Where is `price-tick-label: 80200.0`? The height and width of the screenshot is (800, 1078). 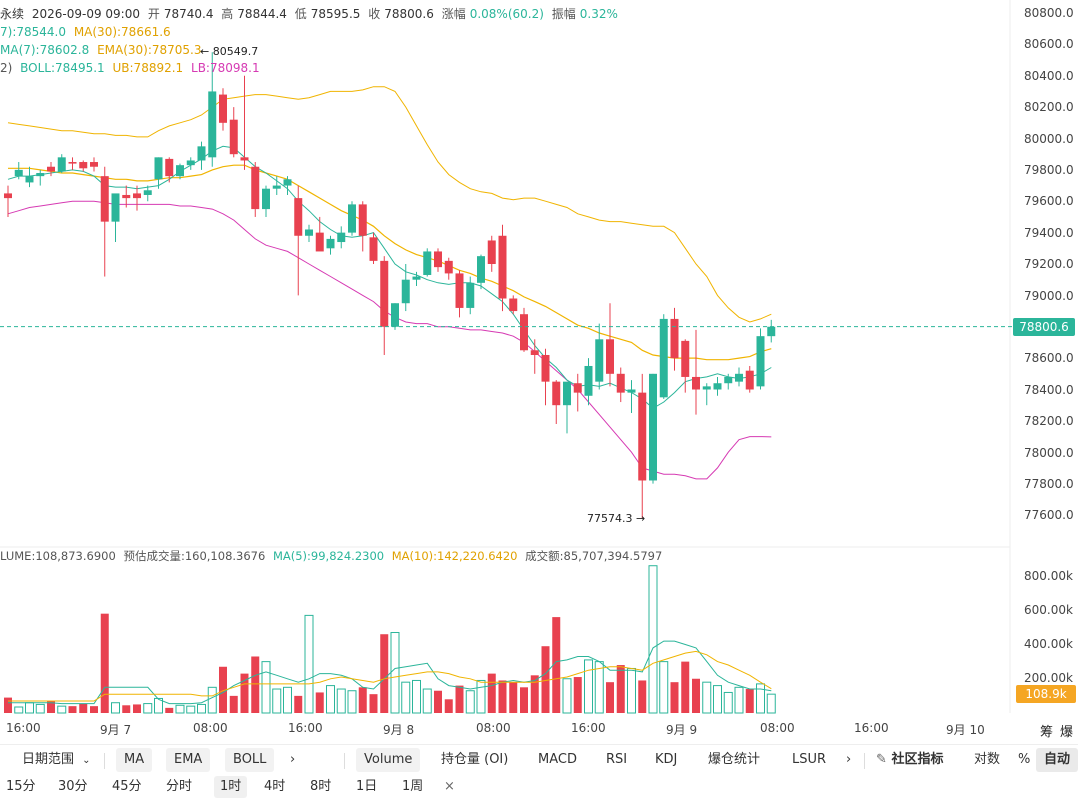 price-tick-label: 80200.0 is located at coordinates (1049, 107).